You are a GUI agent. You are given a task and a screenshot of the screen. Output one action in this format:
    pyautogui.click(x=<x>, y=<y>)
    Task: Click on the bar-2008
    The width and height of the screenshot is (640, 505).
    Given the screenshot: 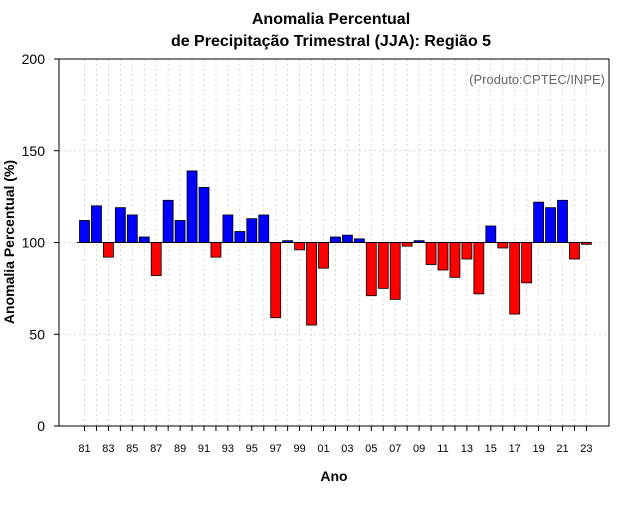 What is the action you would take?
    pyautogui.click(x=407, y=244)
    